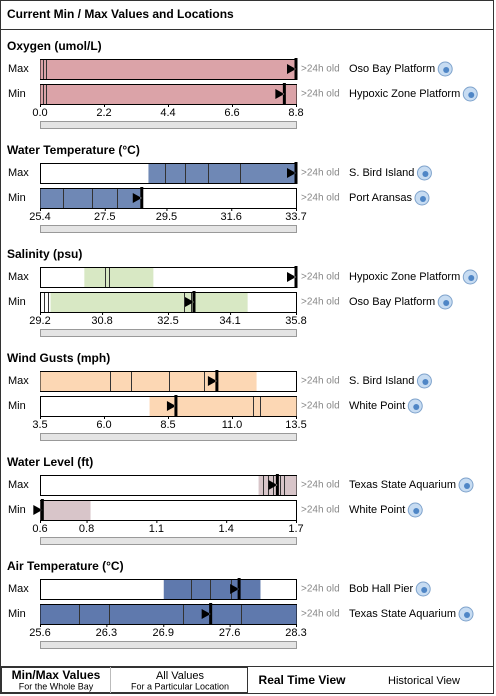 Image resolution: width=496 pixels, height=696 pixels. I want to click on tick-label: 13.5, so click(295, 425).